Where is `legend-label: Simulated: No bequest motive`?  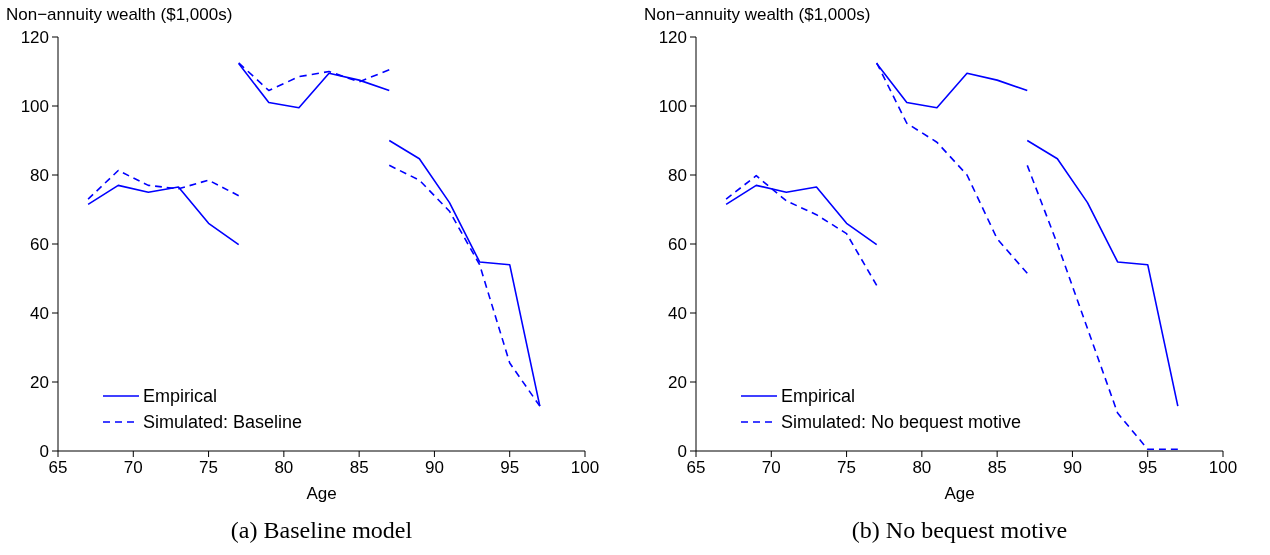 legend-label: Simulated: No bequest motive is located at coordinates (901, 422).